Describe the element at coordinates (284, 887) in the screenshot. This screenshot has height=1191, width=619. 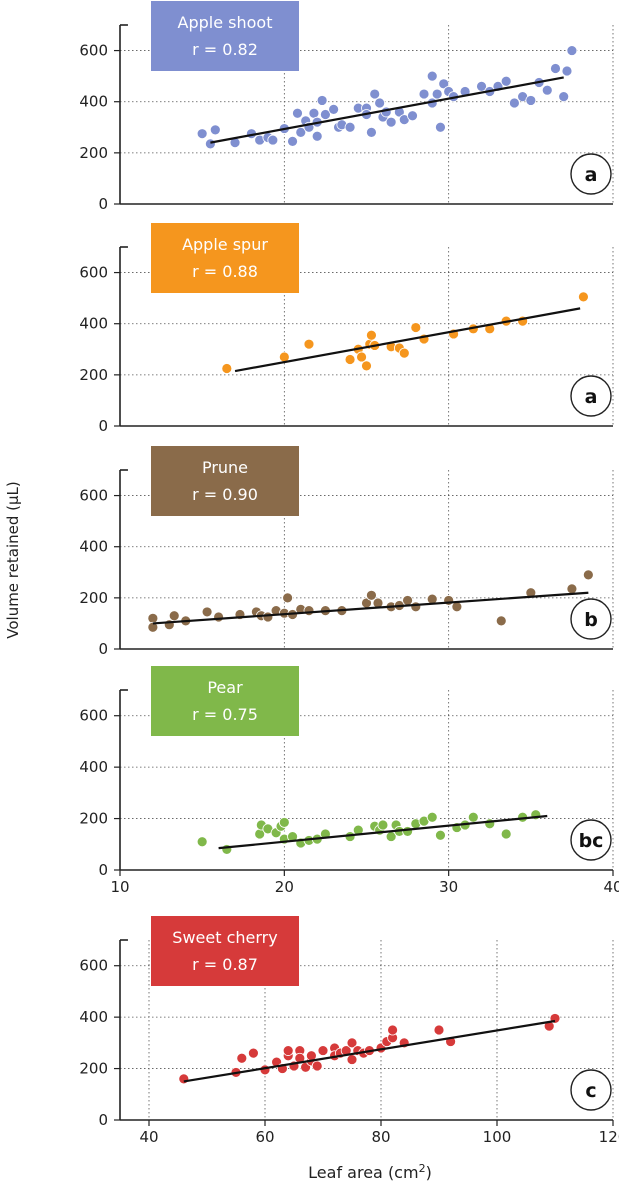
I see `x-tick-label: 20` at that location.